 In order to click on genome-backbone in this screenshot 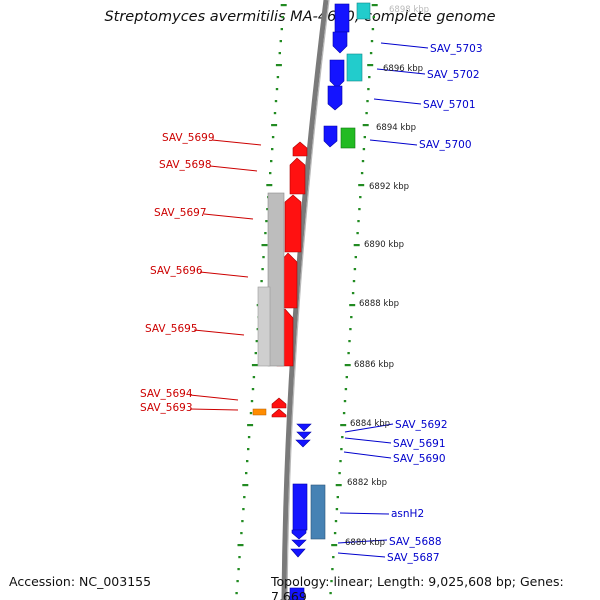, I will do `click(305, 300)`.